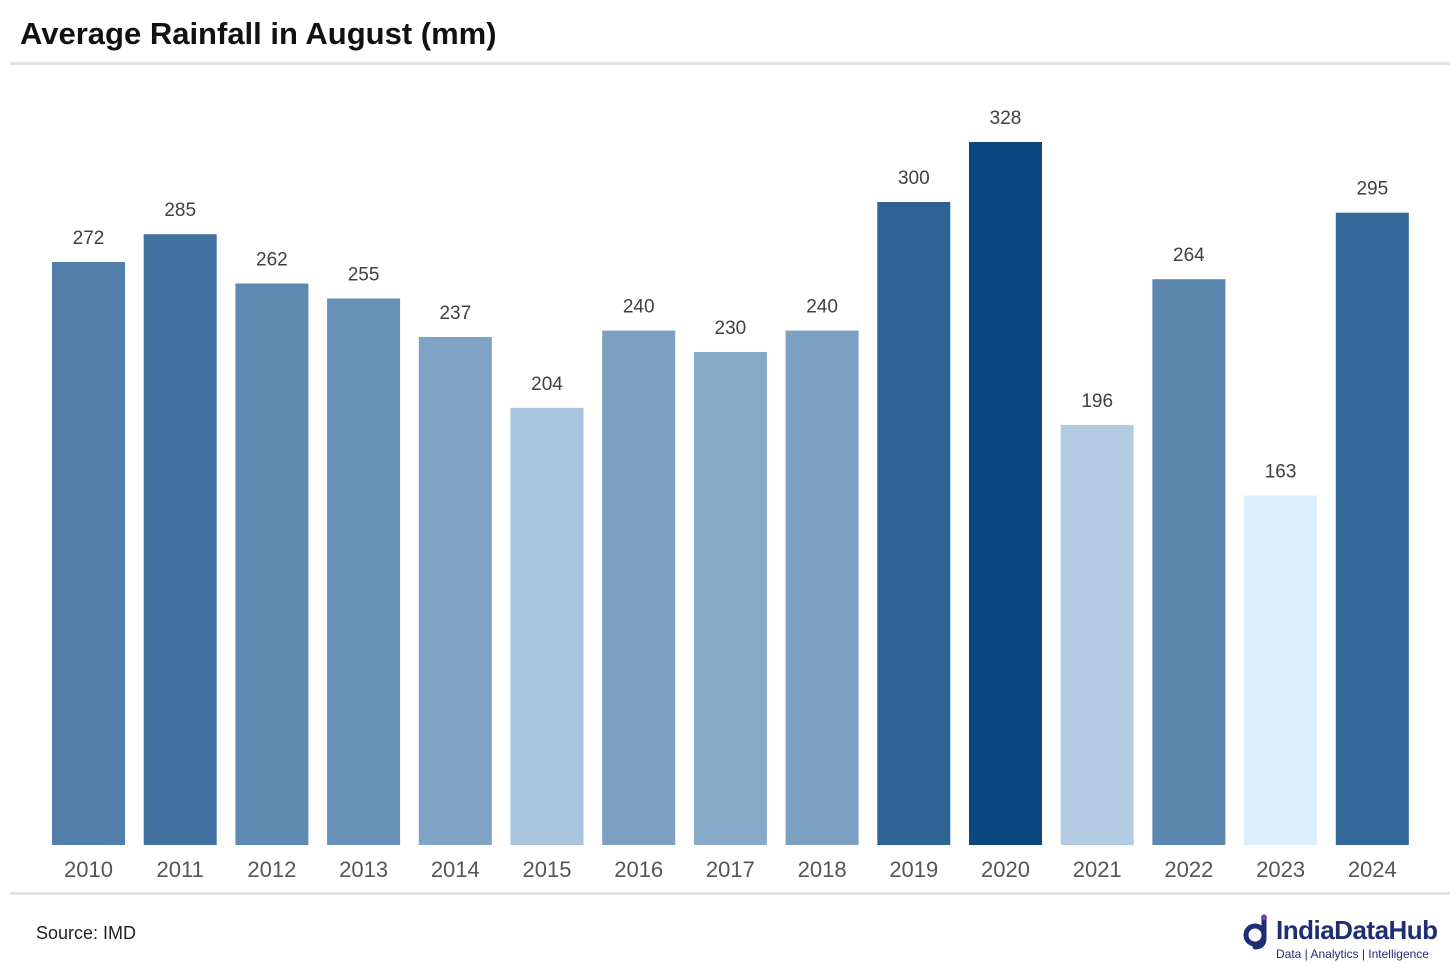 This screenshot has width=1456, height=974. Describe the element at coordinates (1097, 634) in the screenshot. I see `bar-2021` at that location.